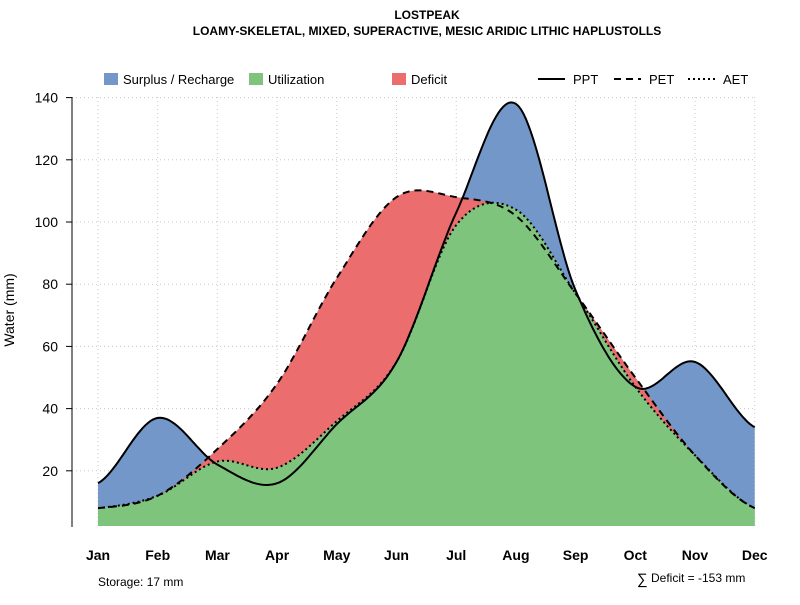  Describe the element at coordinates (98, 555) in the screenshot. I see `x-tick-label: Jan` at that location.